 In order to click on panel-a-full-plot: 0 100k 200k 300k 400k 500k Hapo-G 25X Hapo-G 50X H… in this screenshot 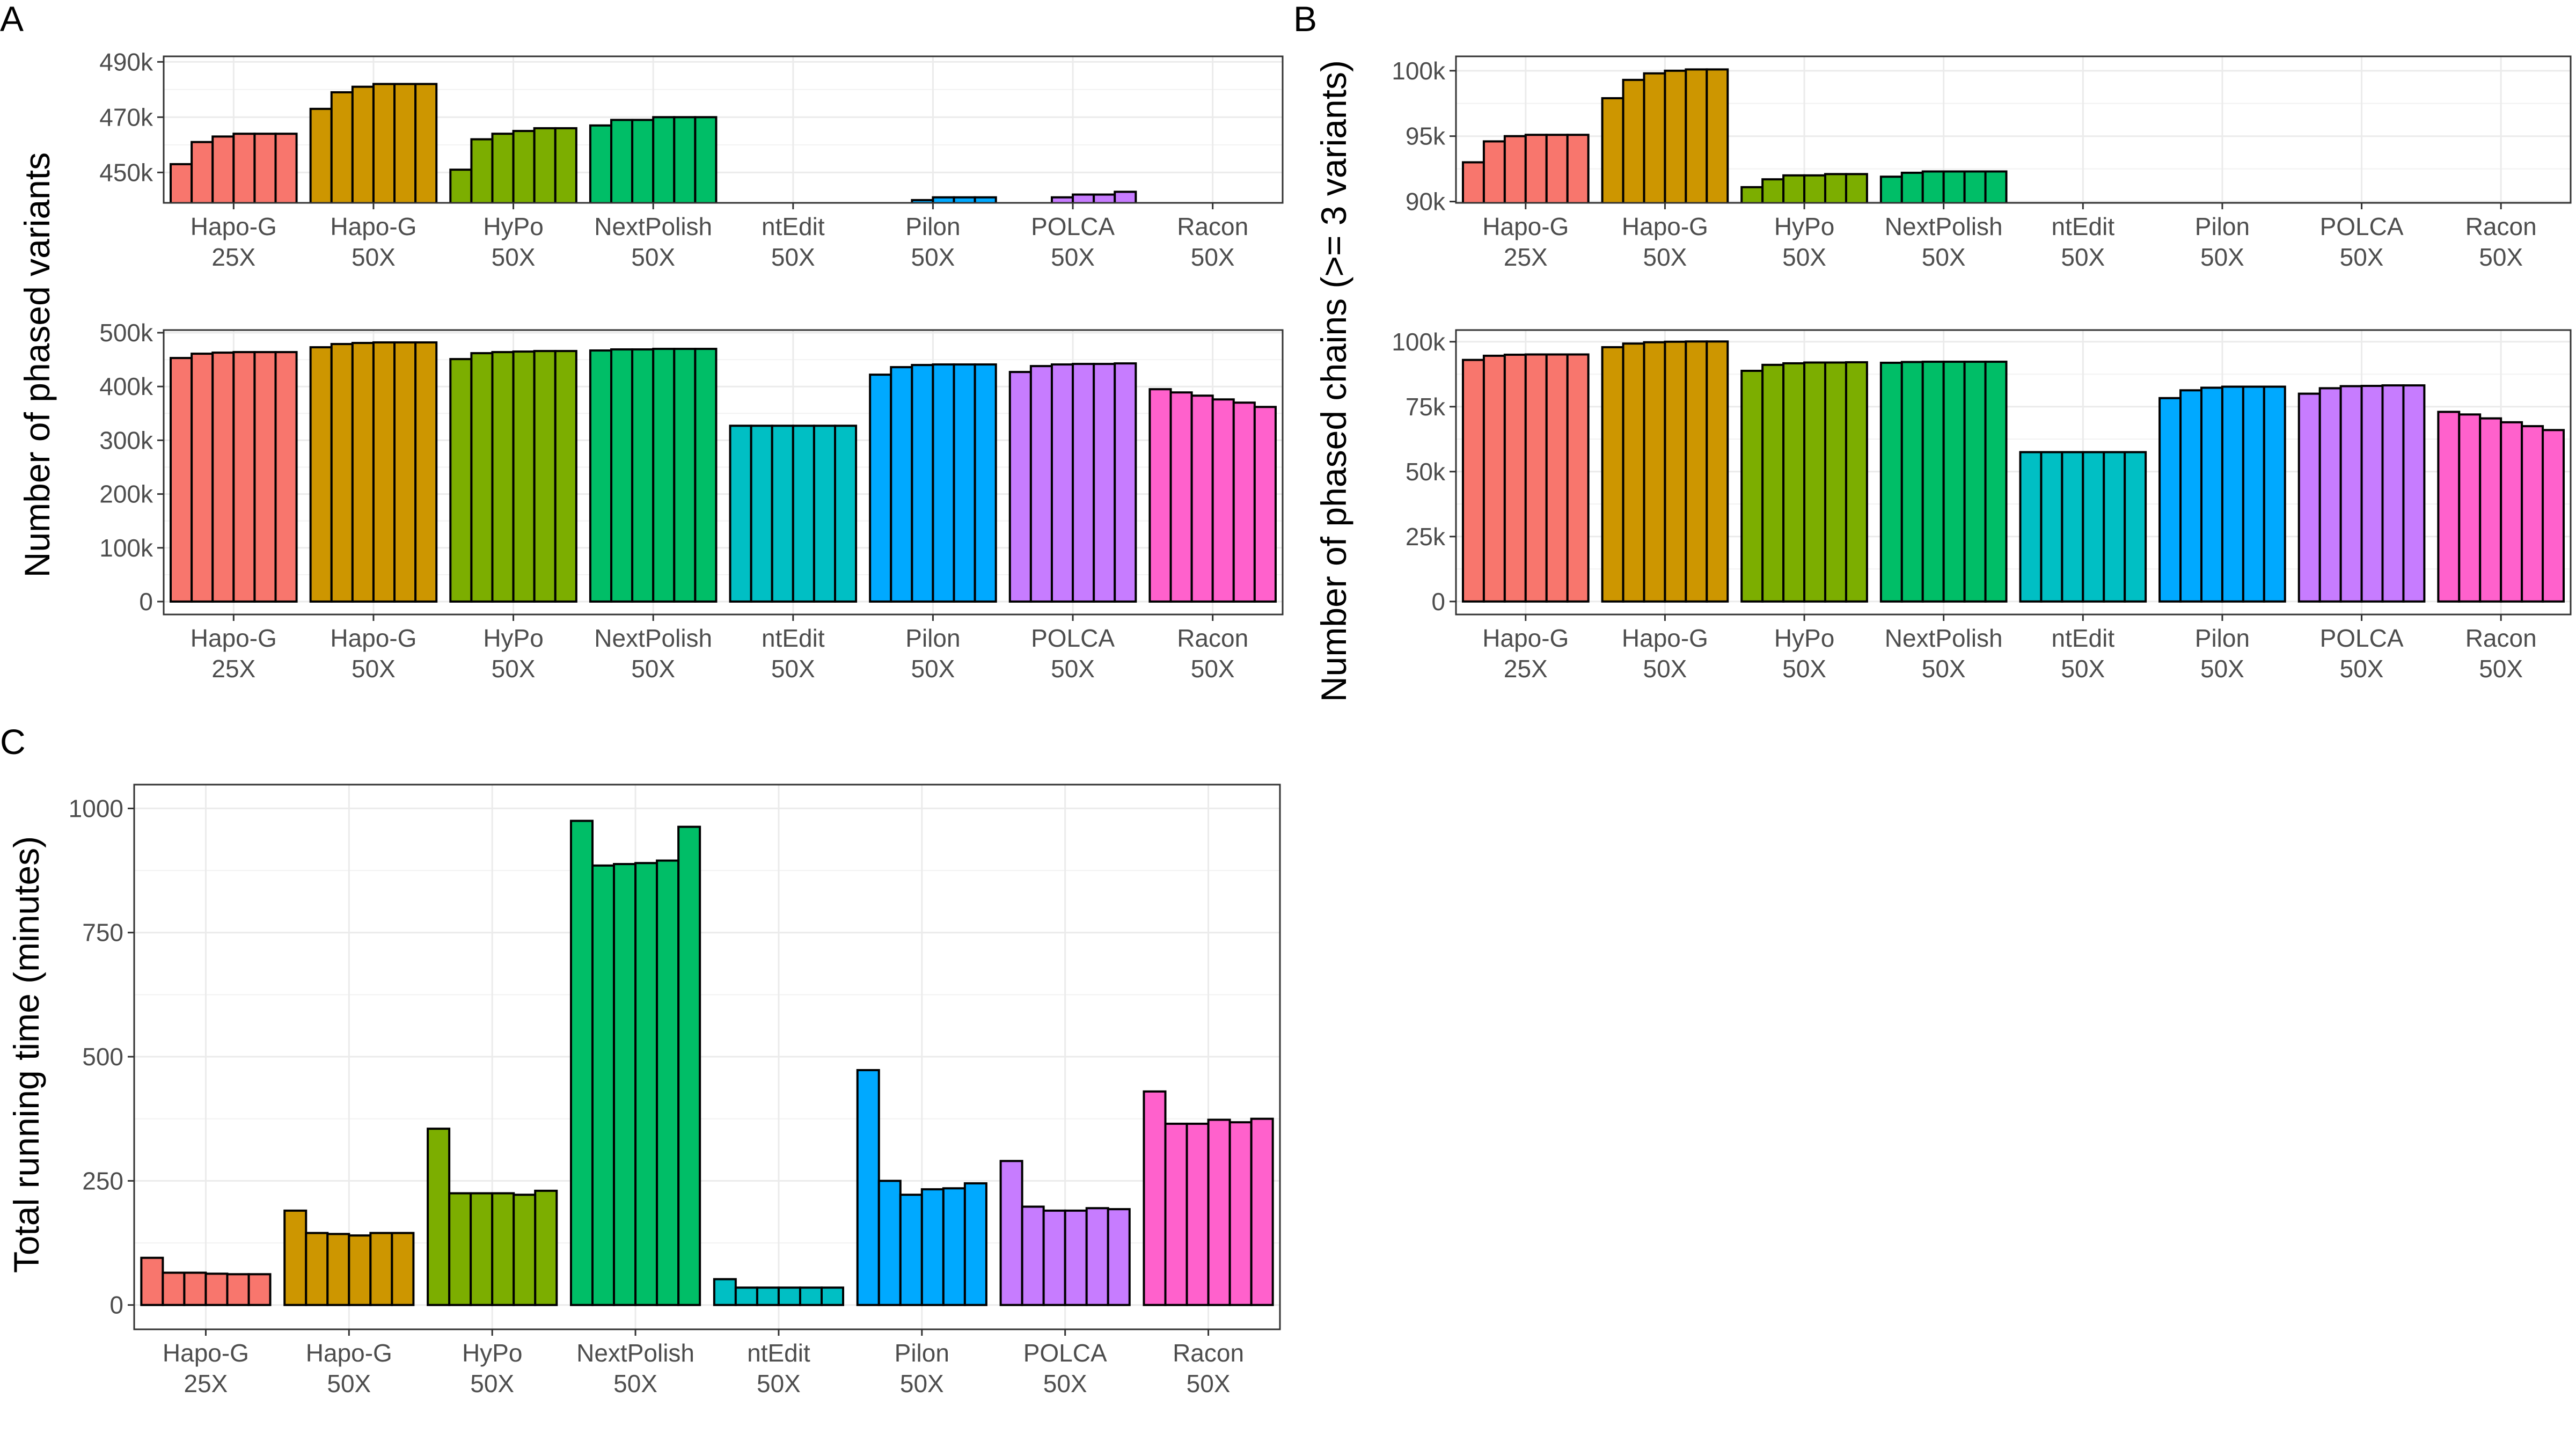, I will do `click(691, 501)`.